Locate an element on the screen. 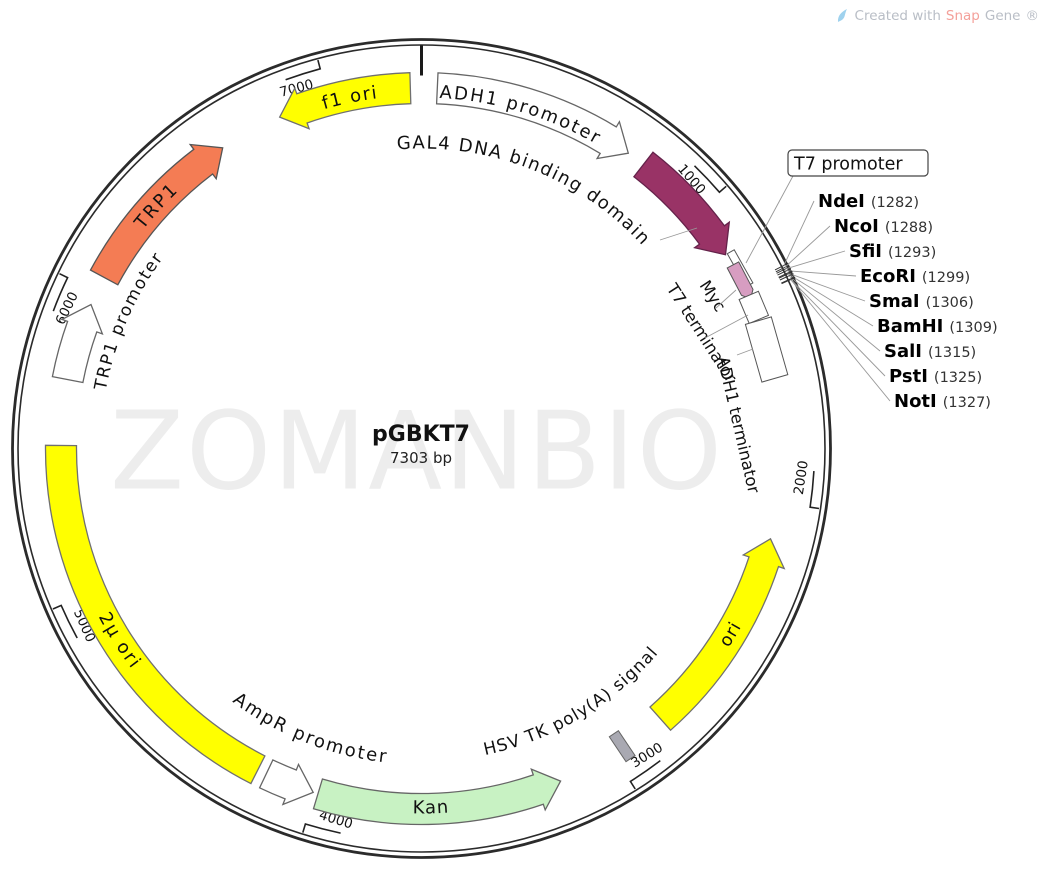 This screenshot has width=1053, height=888. tick-2000 is located at coordinates (814, 490).